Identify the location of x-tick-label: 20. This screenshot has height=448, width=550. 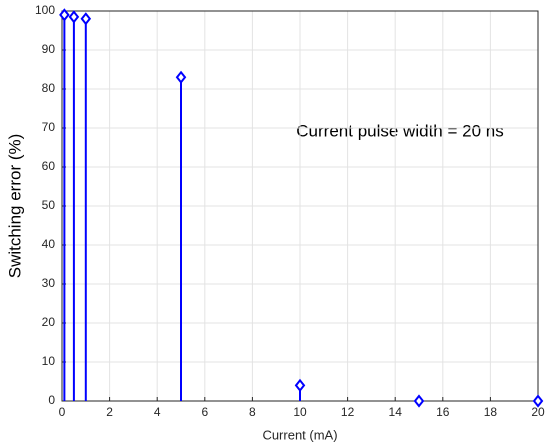
(538, 412).